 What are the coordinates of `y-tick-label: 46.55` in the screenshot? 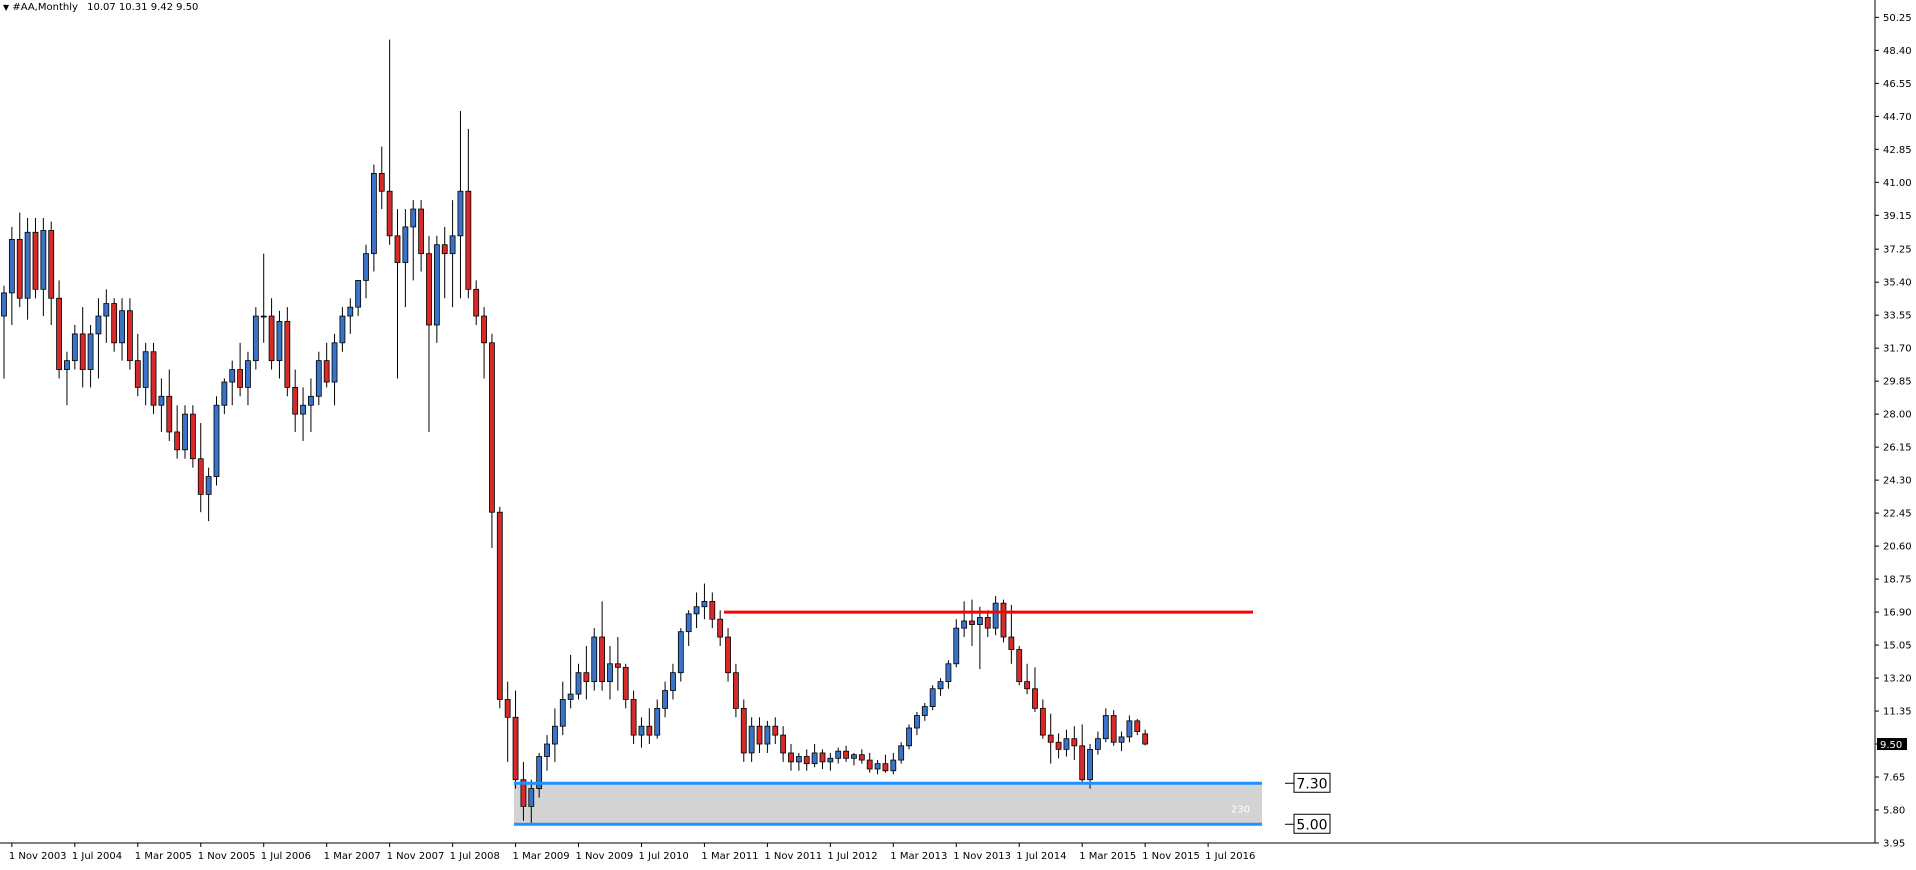 It's located at (1897, 84).